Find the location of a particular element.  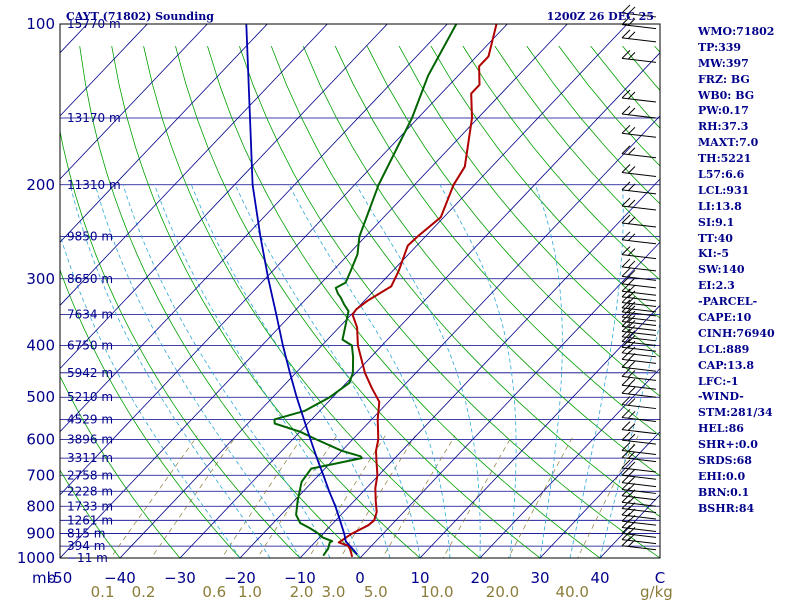

height-label: 394 m is located at coordinates (86, 546).